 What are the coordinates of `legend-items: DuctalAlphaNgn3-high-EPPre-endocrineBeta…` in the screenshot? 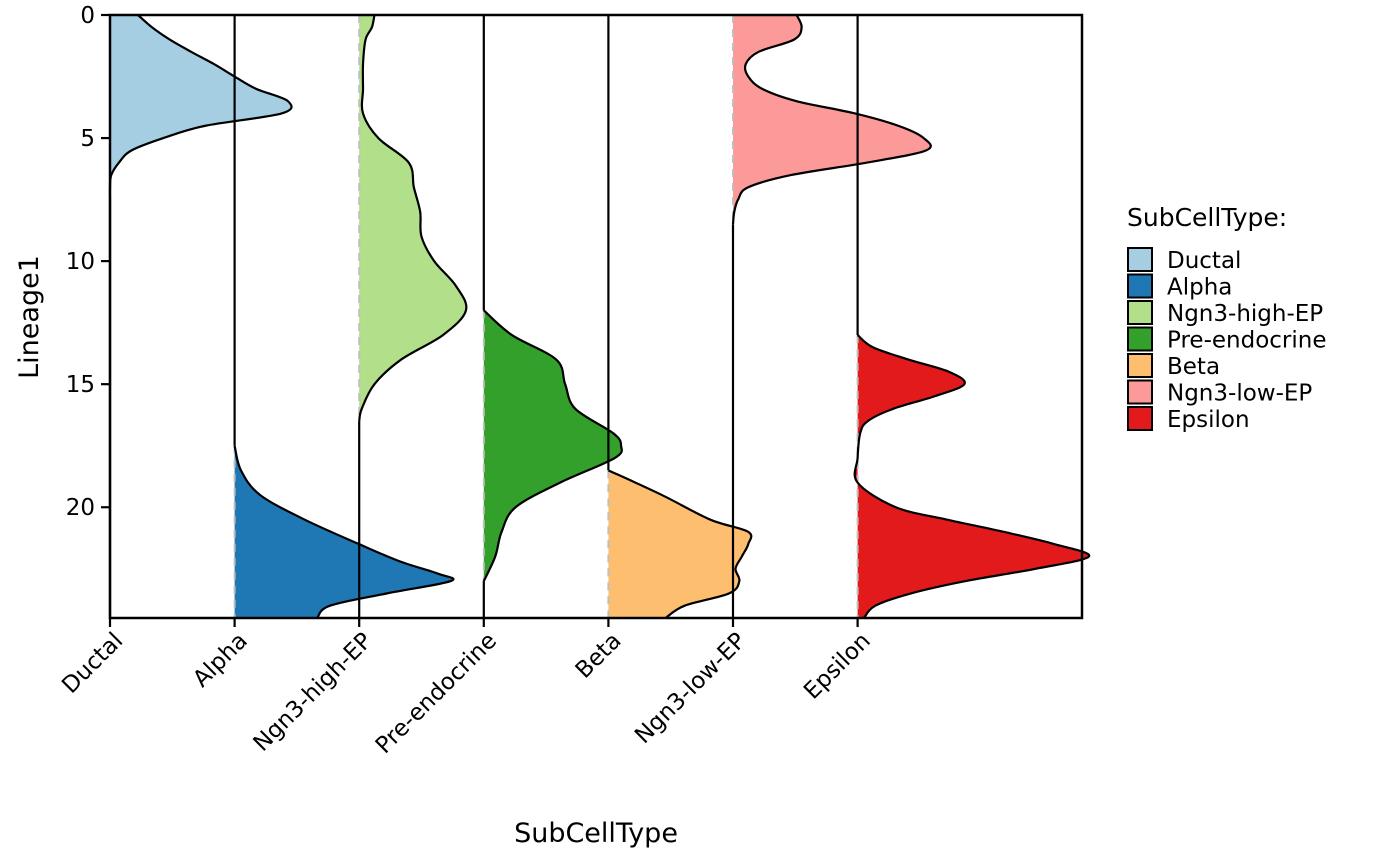 It's located at (1226, 340).